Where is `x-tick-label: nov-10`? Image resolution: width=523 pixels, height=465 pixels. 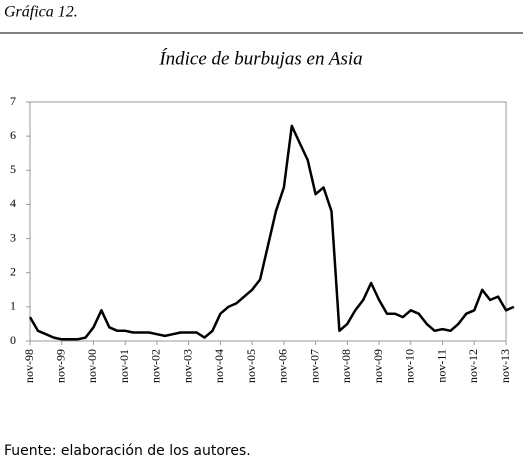
x-tick-label: nov-10 is located at coordinates (410, 366).